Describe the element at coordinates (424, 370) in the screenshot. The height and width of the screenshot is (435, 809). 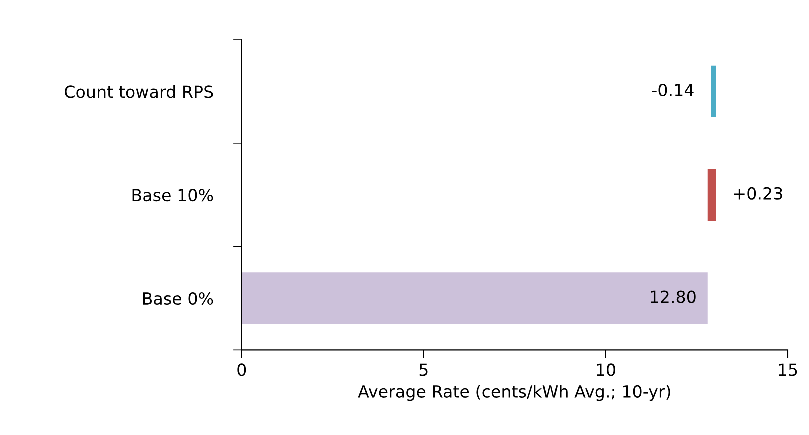
I see `x-tick-label: 5` at that location.